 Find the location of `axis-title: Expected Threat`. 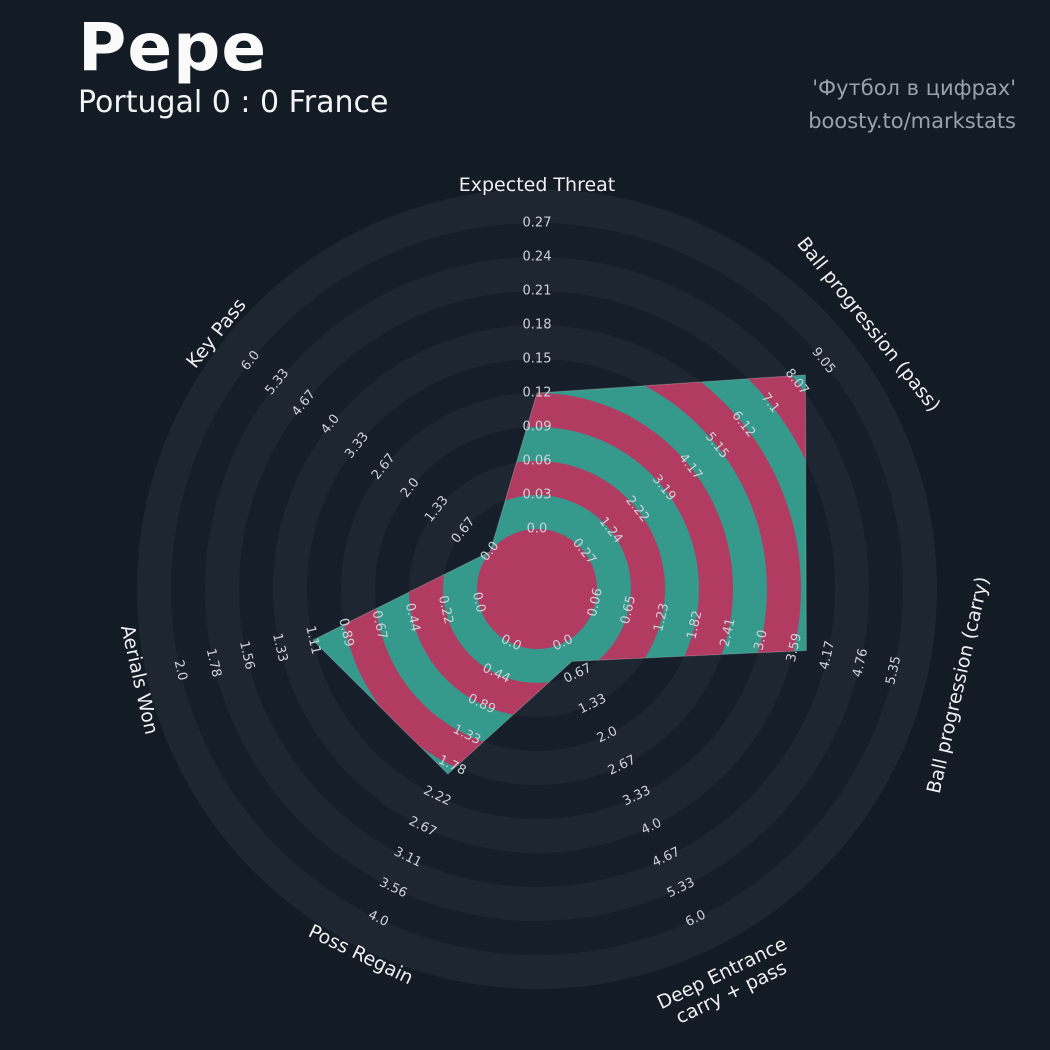

axis-title: Expected Threat is located at coordinates (537, 185).